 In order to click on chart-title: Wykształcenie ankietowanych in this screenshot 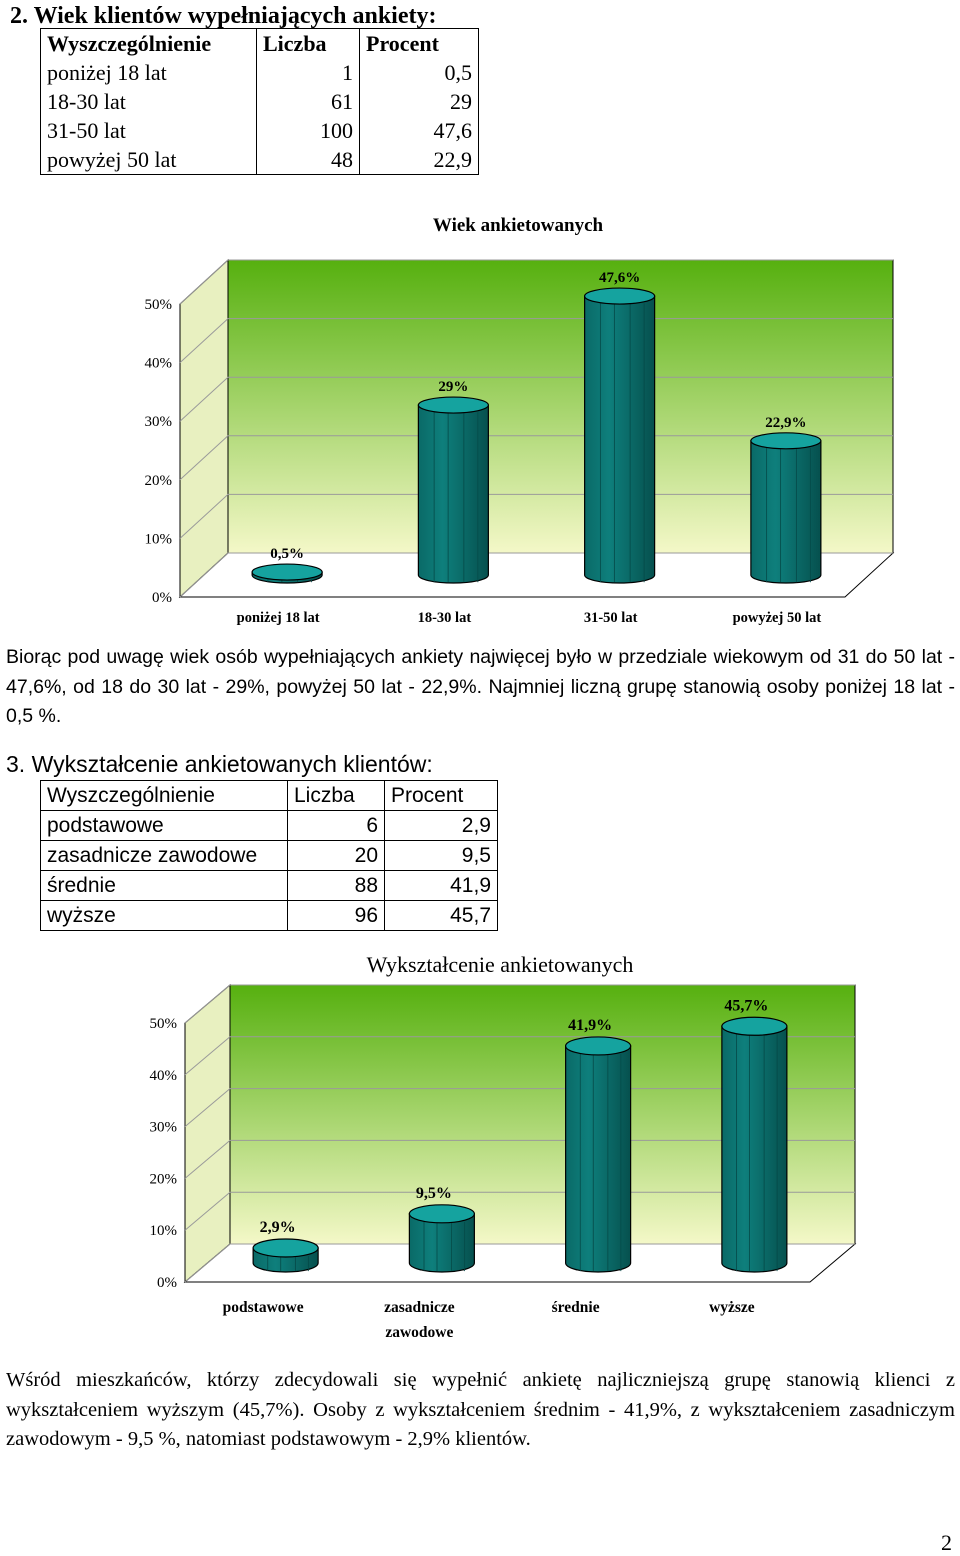, I will do `click(500, 964)`.